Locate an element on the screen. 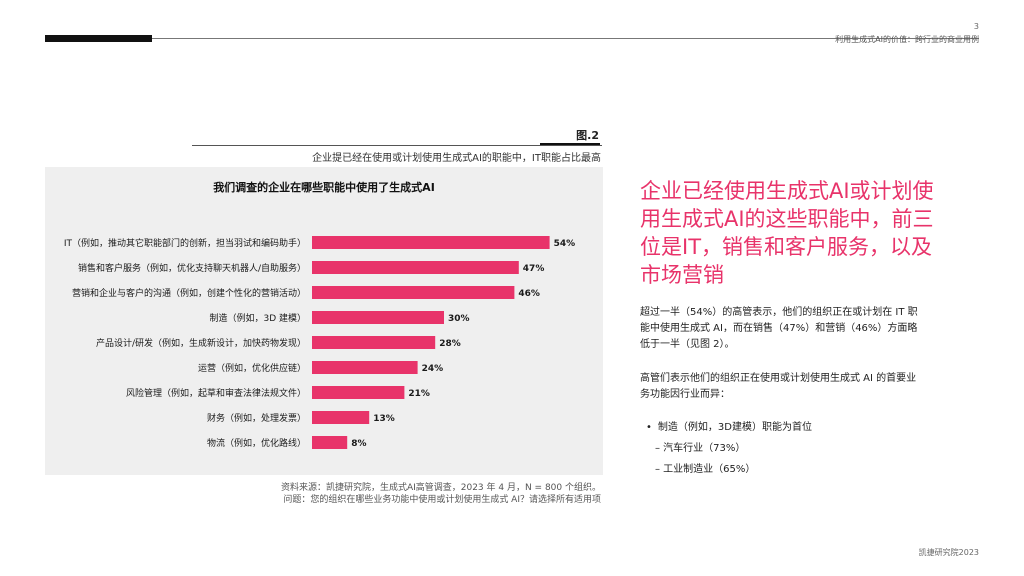  bullet-item: • 制造（例如，3D建模）职能为首位 is located at coordinates (729, 425).